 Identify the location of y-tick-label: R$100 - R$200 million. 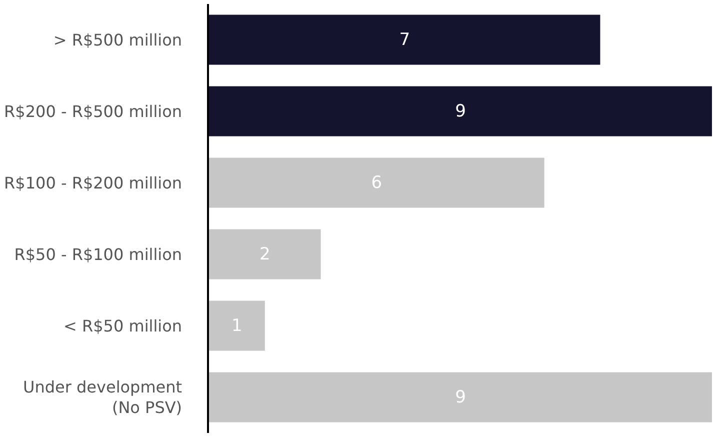
(93, 182).